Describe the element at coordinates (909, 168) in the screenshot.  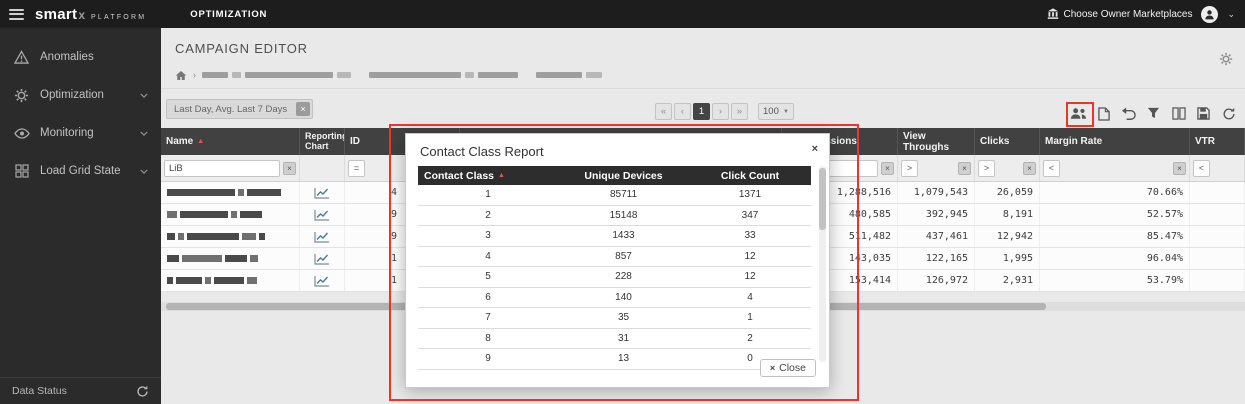
I see `view-throughs-filter-operator: >` at that location.